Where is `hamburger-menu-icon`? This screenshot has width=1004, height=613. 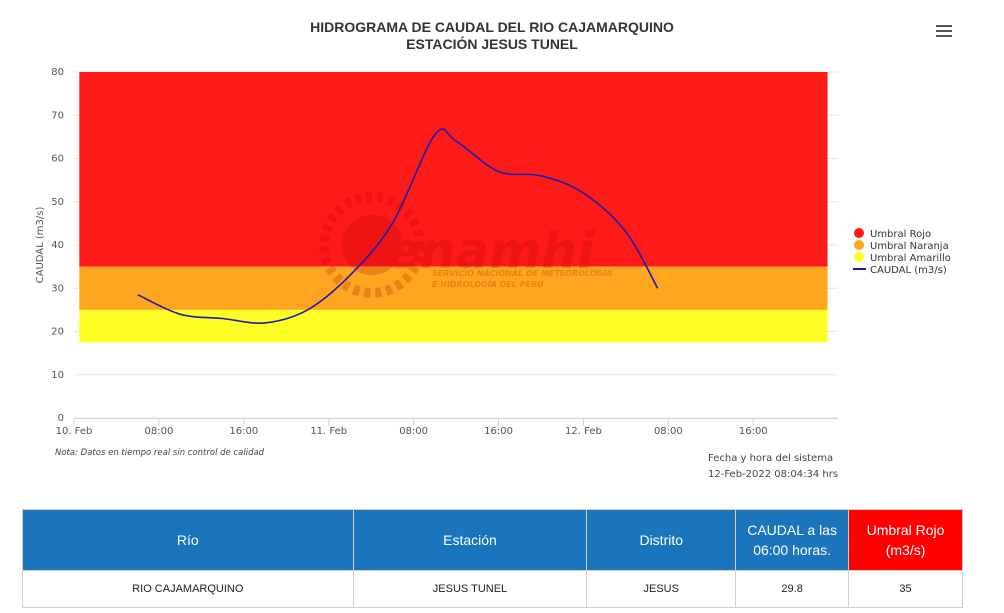 hamburger-menu-icon is located at coordinates (944, 30).